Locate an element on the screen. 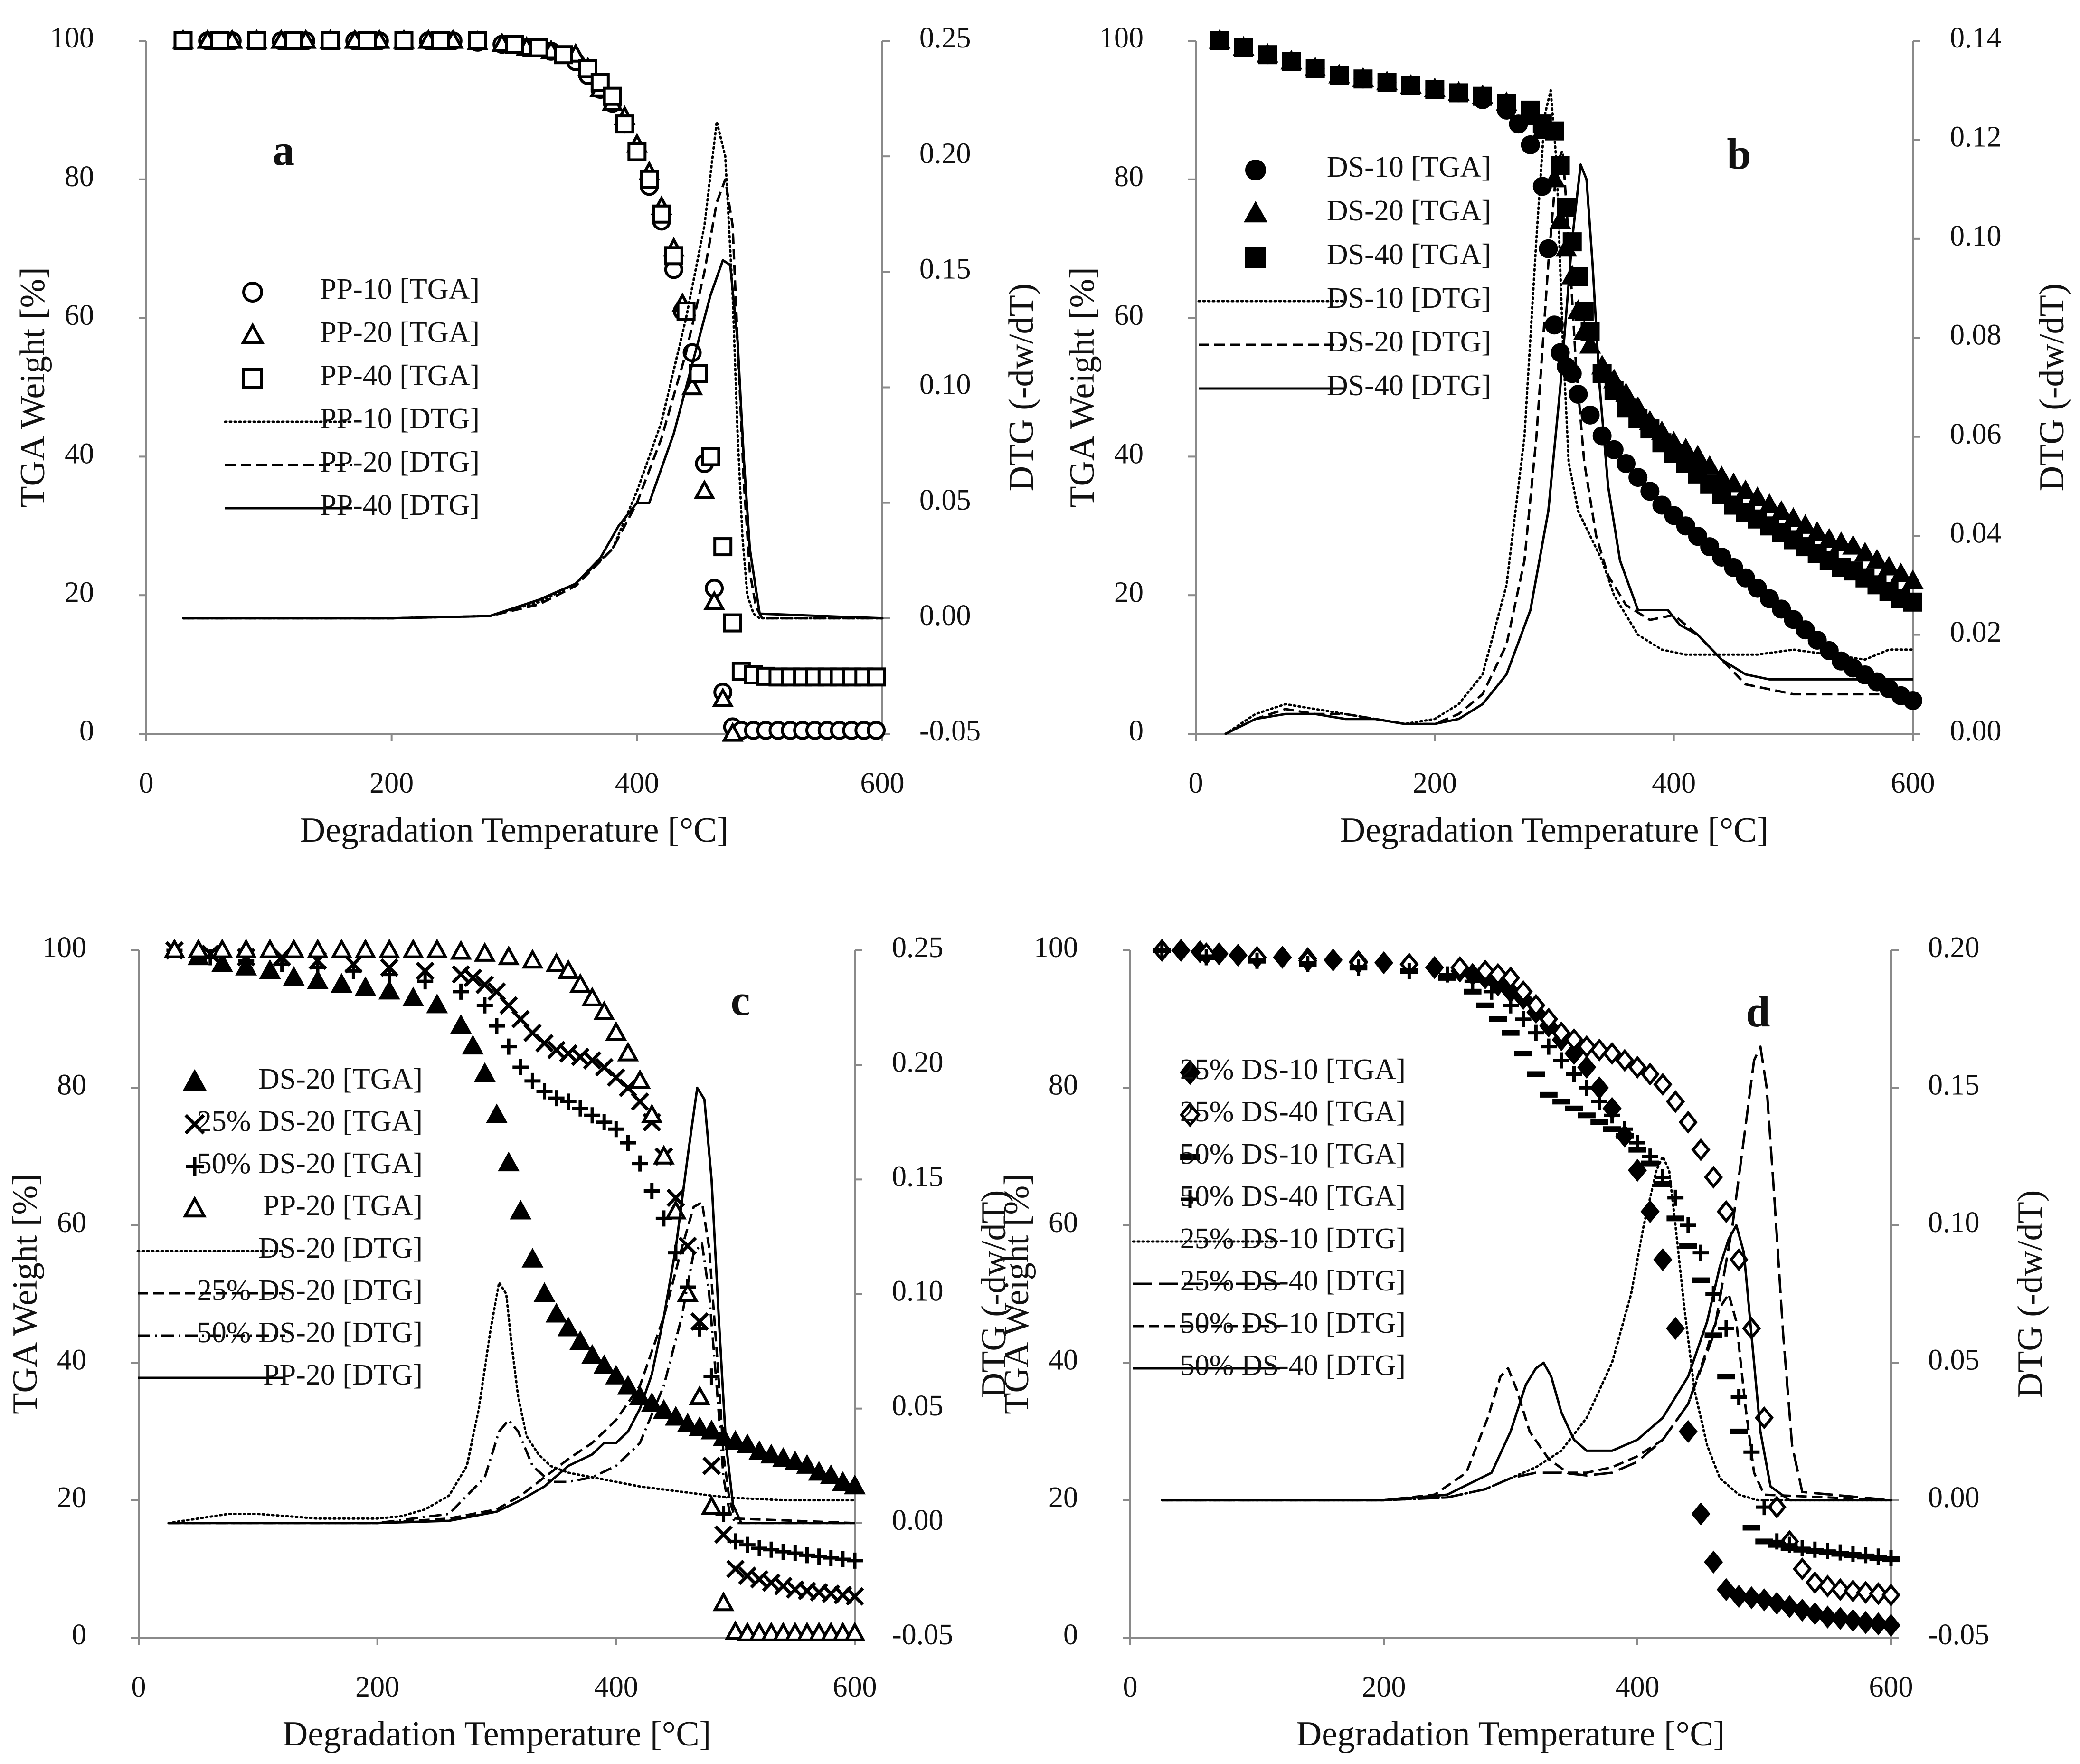 Image resolution: width=2080 pixels, height=1764 pixels. legend-label: PP-40 [TGA] is located at coordinates (400, 376).